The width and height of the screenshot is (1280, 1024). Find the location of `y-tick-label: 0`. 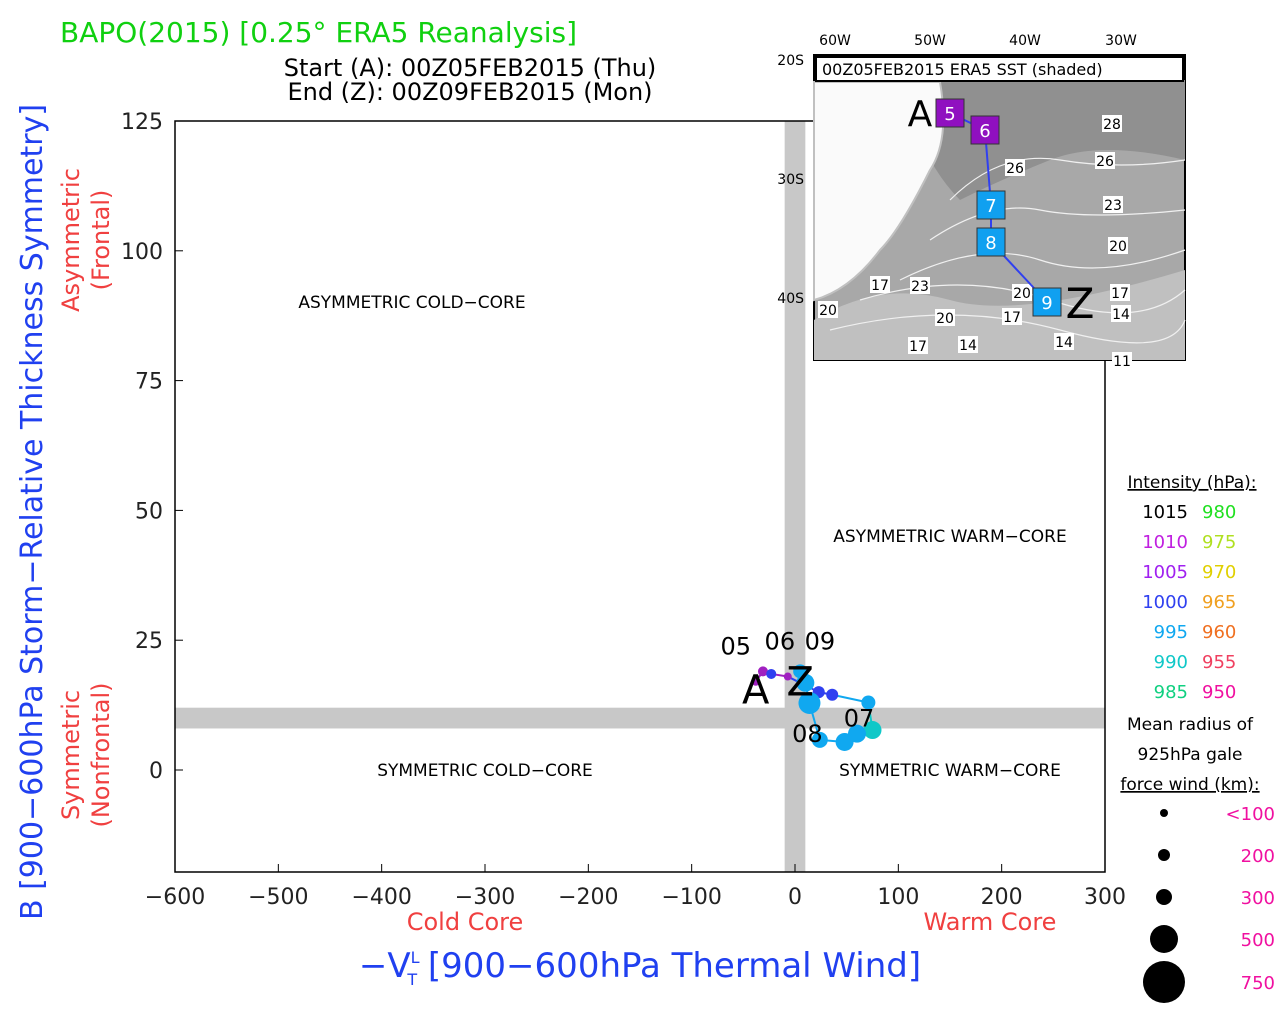

y-tick-label: 0 is located at coordinates (156, 771).